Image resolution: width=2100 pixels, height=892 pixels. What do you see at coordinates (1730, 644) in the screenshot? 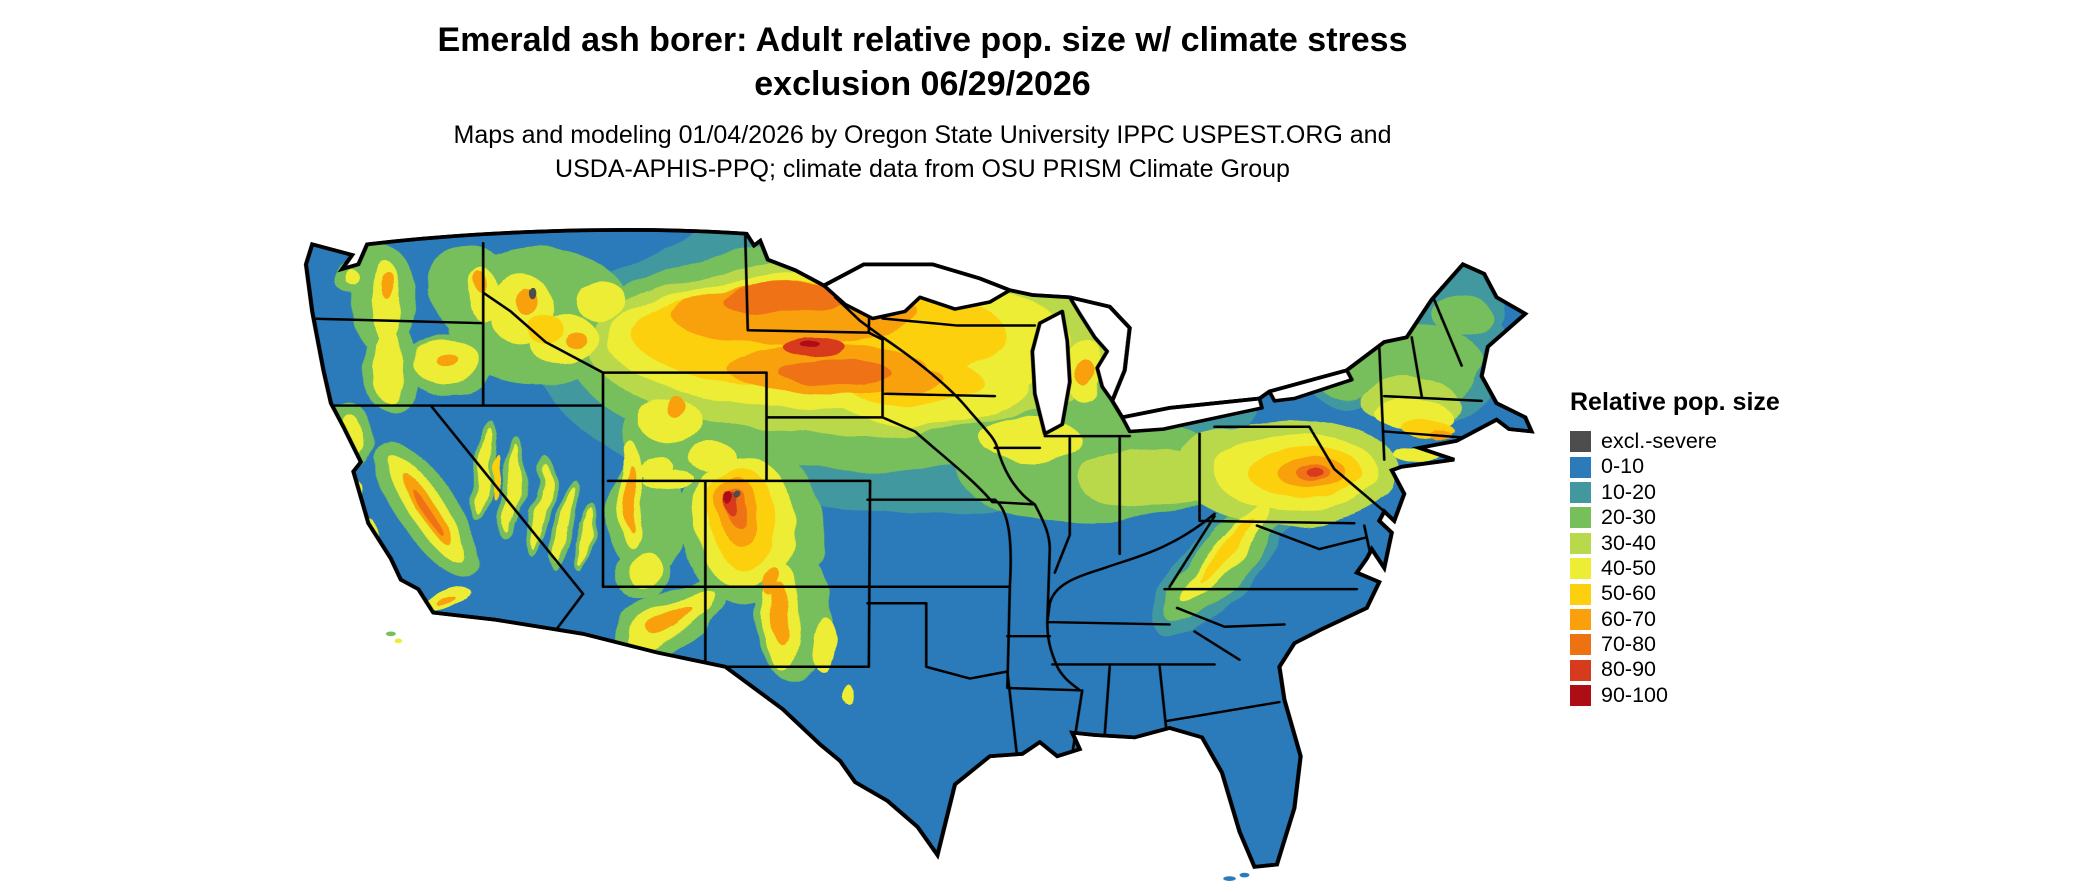
I see `legend-item: 70-80` at bounding box center [1730, 644].